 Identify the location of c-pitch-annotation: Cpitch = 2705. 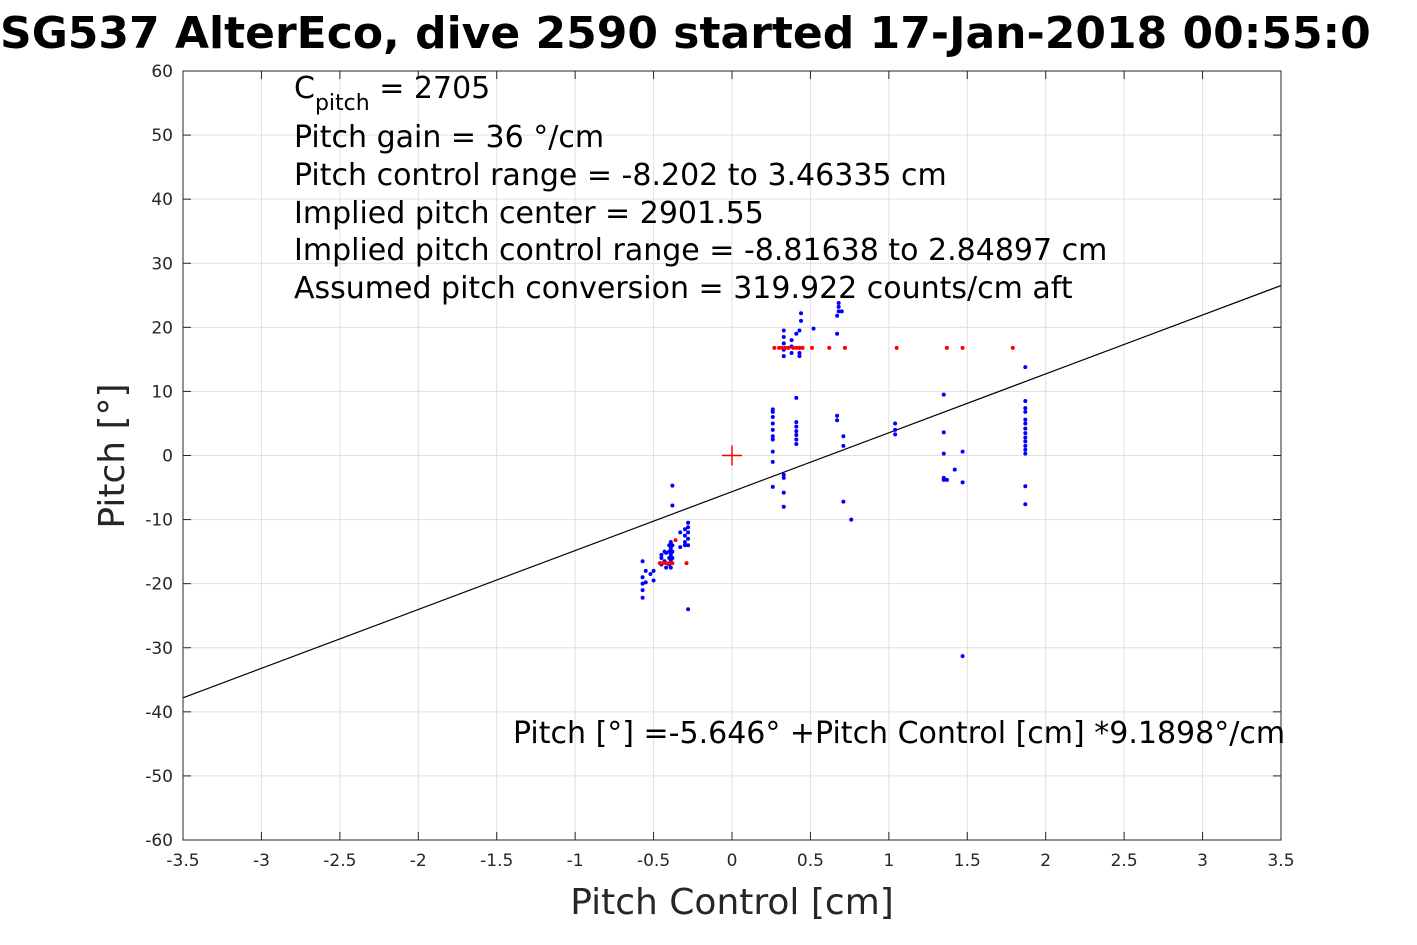
(392, 93).